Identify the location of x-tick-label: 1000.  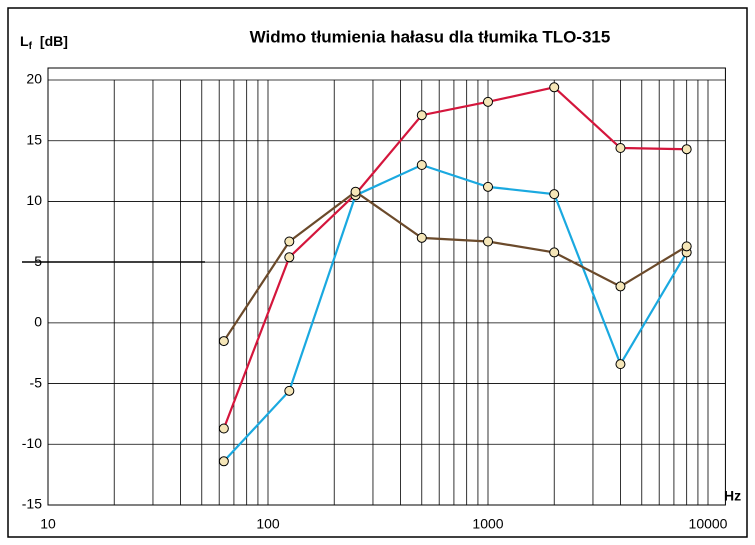
(487, 524).